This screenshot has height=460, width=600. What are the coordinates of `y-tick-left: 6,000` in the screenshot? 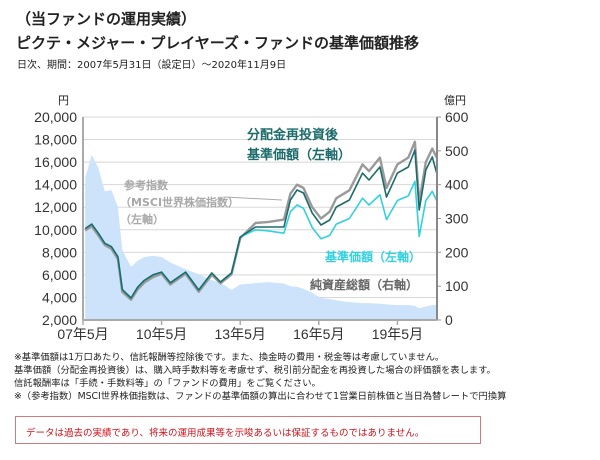 It's located at (59, 275).